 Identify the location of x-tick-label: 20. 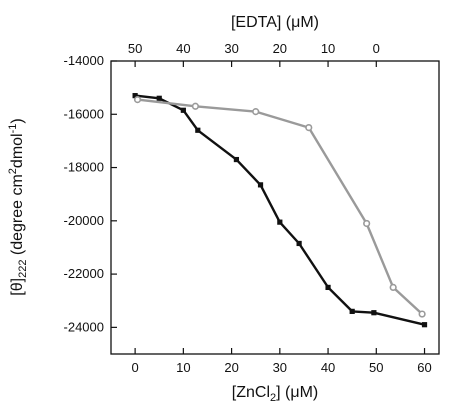
(231, 367).